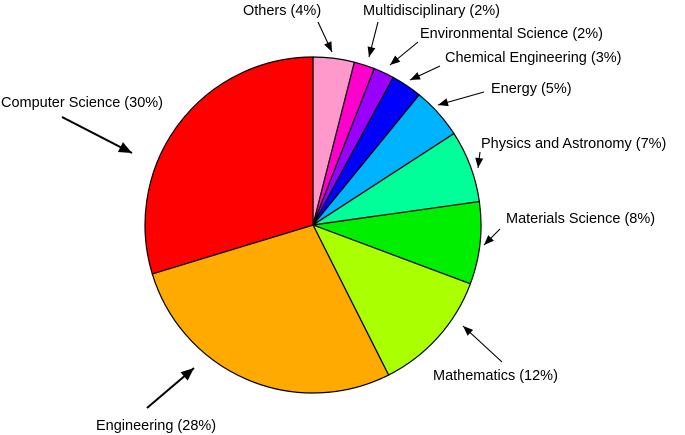 The width and height of the screenshot is (685, 435). Describe the element at coordinates (495, 376) in the screenshot. I see `slice-label: Mathematics (12%)` at that location.